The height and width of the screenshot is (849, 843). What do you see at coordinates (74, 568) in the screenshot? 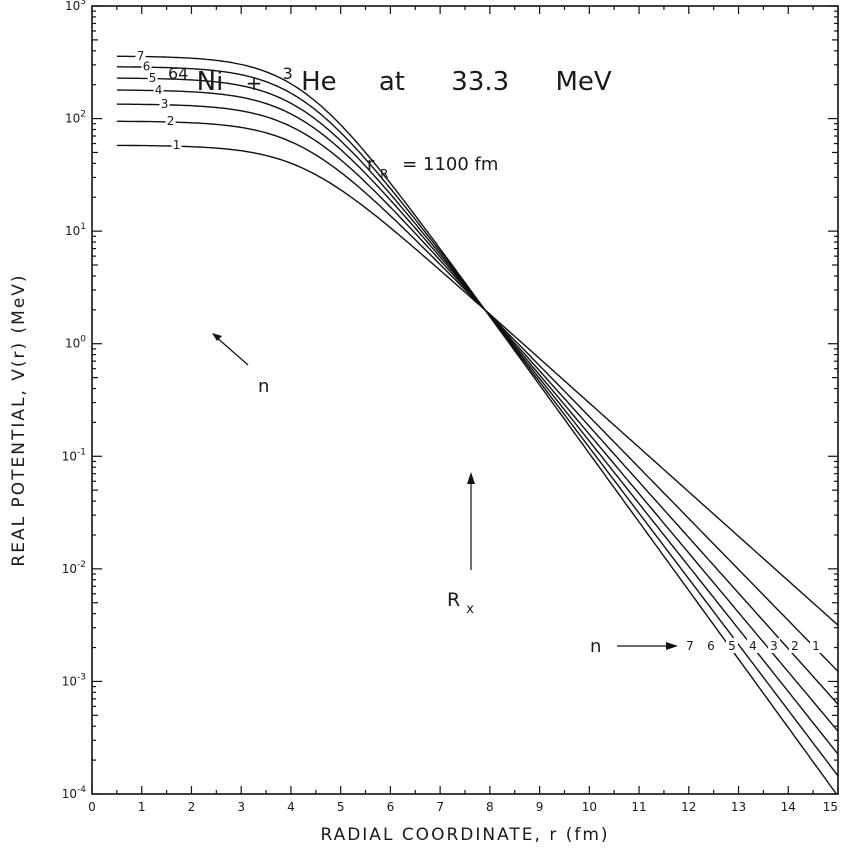
I see `y-tick-label--2: 10⁻²` at bounding box center [74, 568].